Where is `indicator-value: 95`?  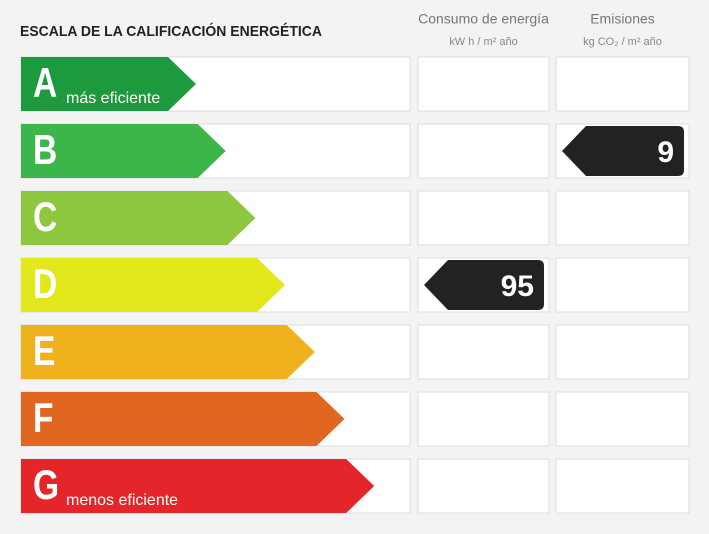 indicator-value: 95 is located at coordinates (517, 286).